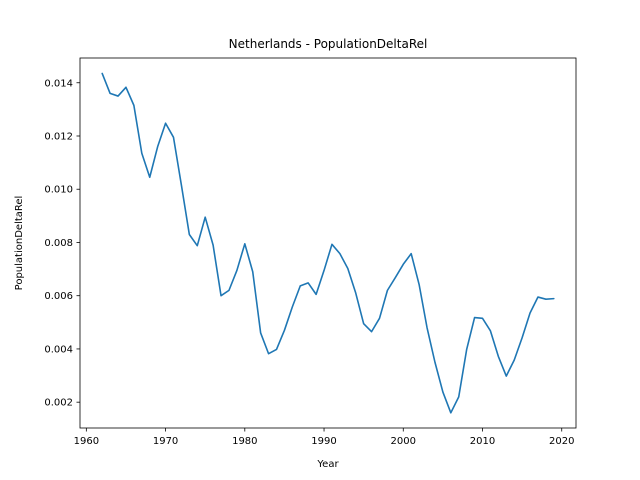  Describe the element at coordinates (58, 403) in the screenshot. I see `y-tick-label: 0.002` at that location.